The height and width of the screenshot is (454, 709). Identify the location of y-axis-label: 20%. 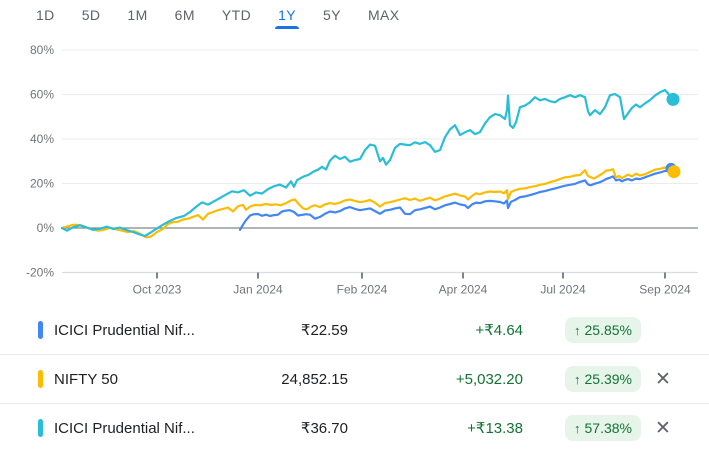
(42, 184).